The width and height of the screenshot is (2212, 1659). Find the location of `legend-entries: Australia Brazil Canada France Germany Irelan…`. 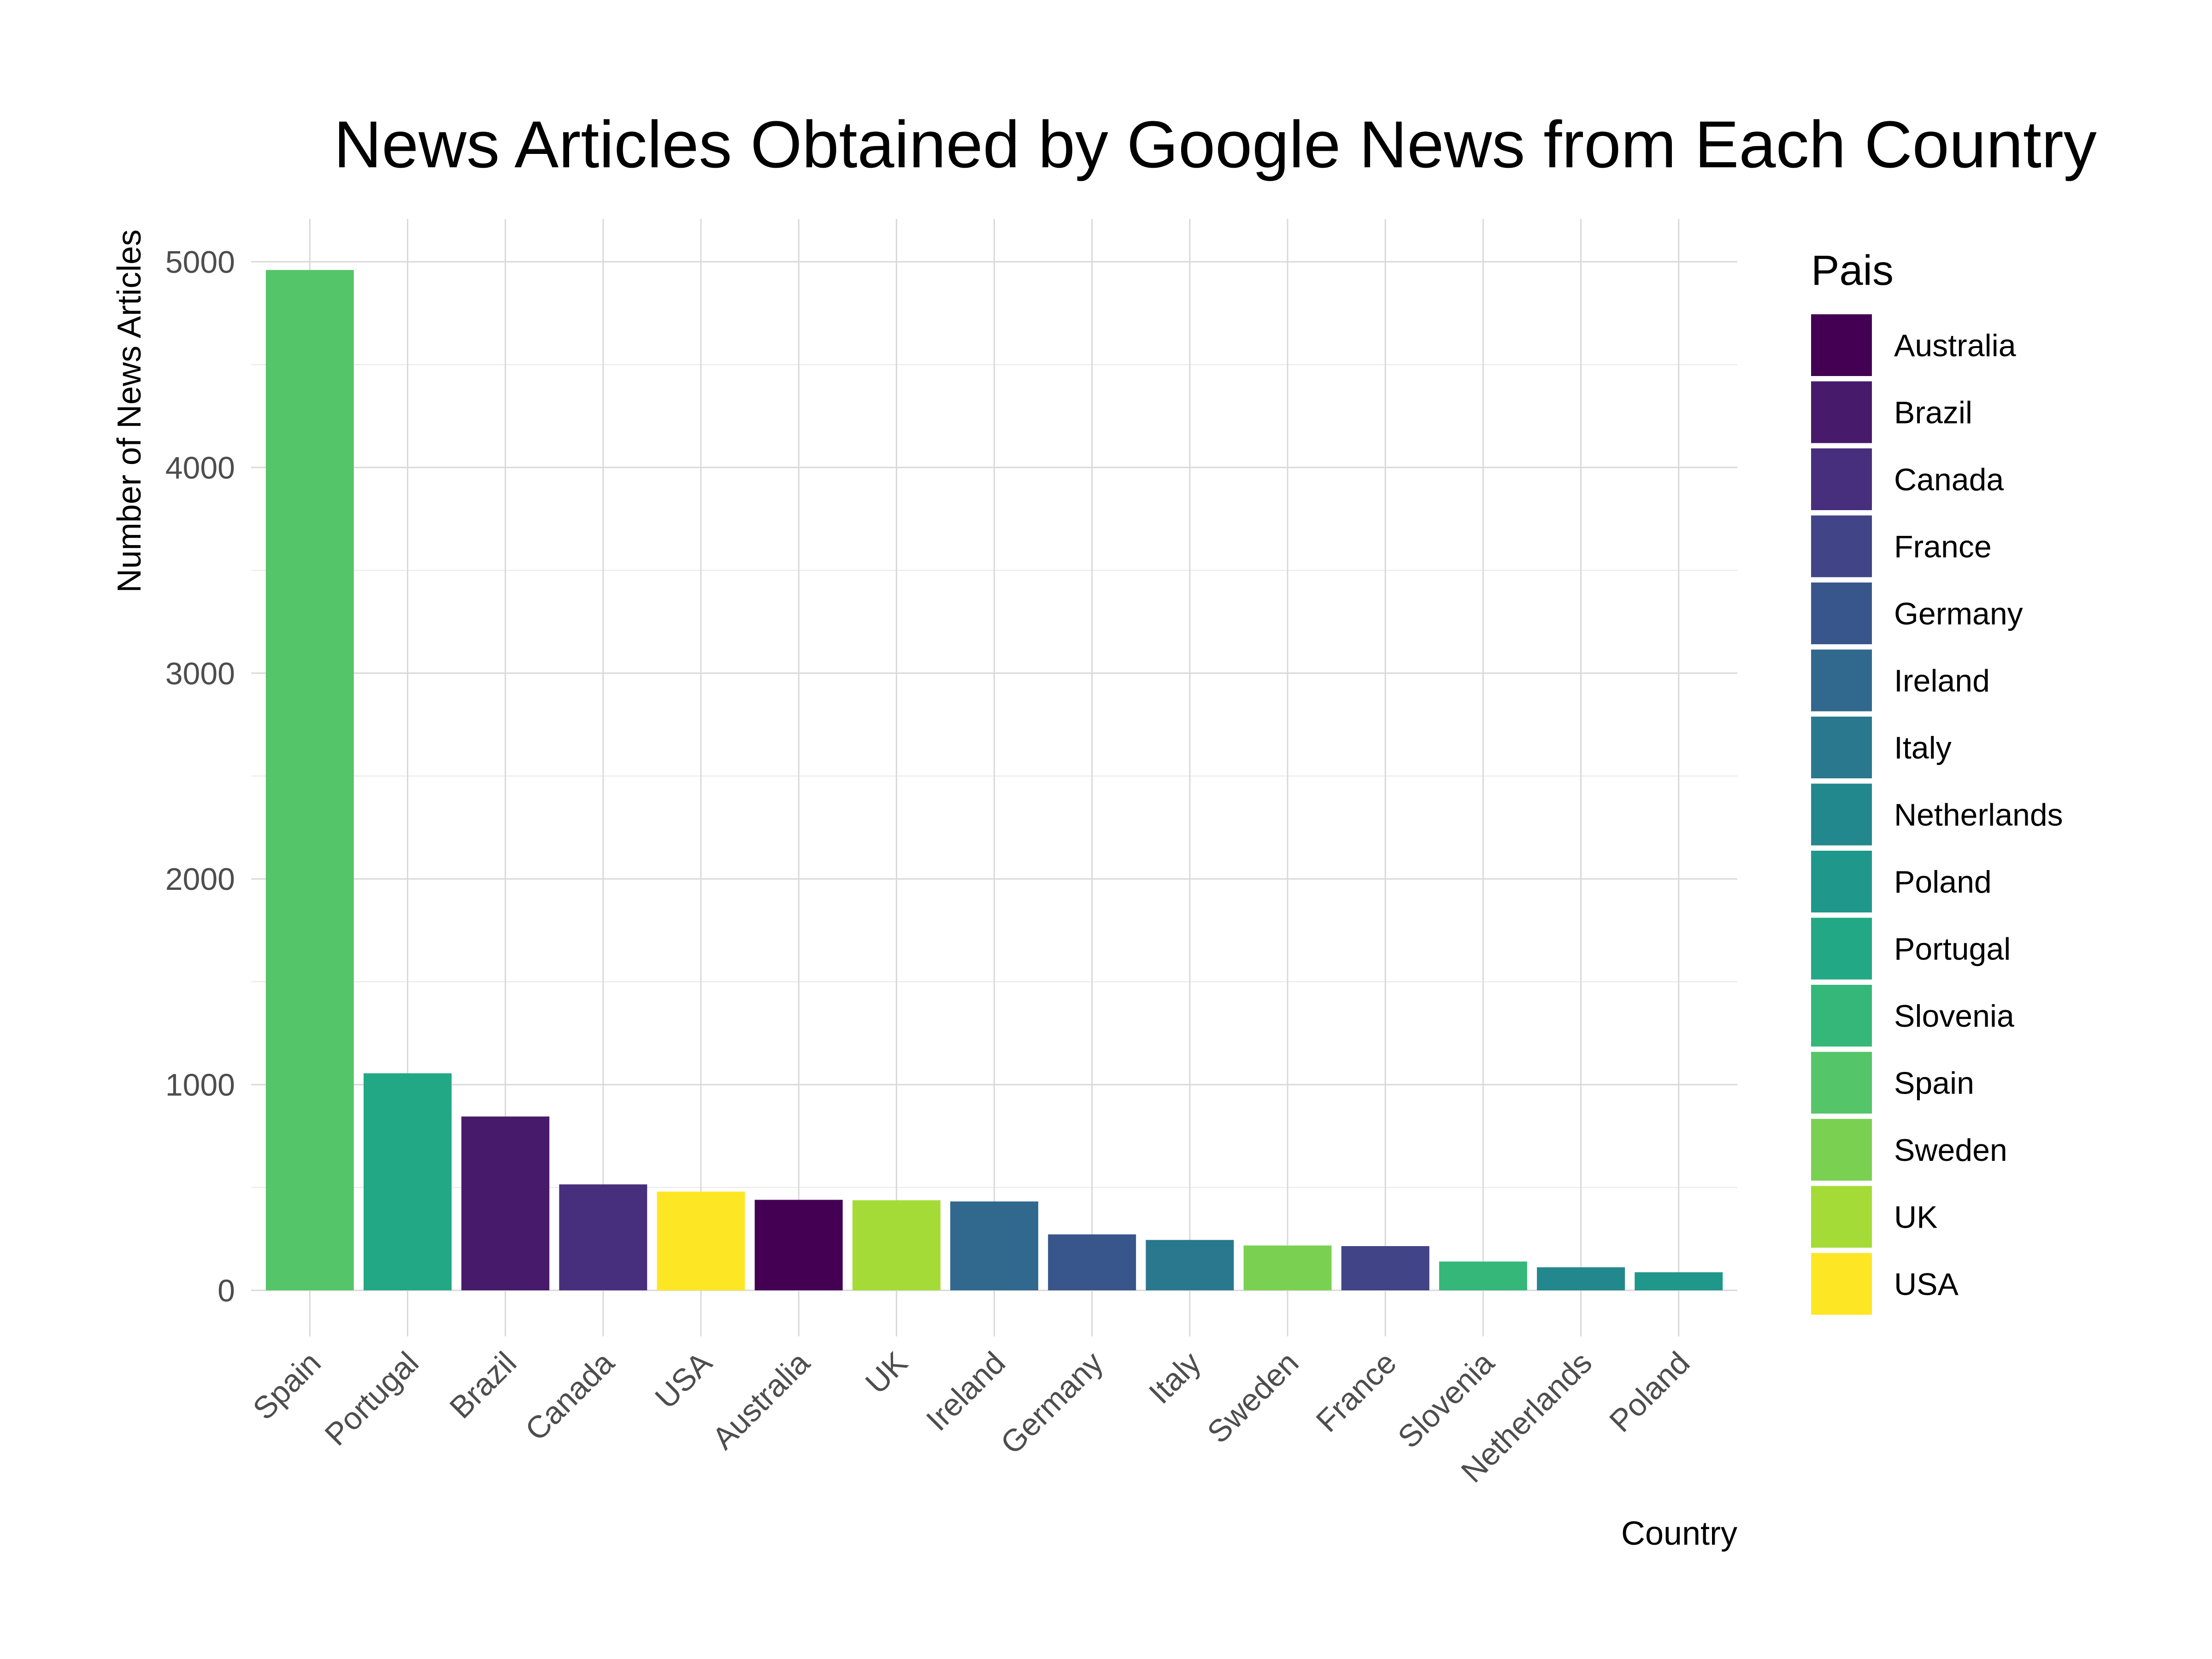

legend-entries: Australia Brazil Canada France Germany Irelan… is located at coordinates (1937, 814).